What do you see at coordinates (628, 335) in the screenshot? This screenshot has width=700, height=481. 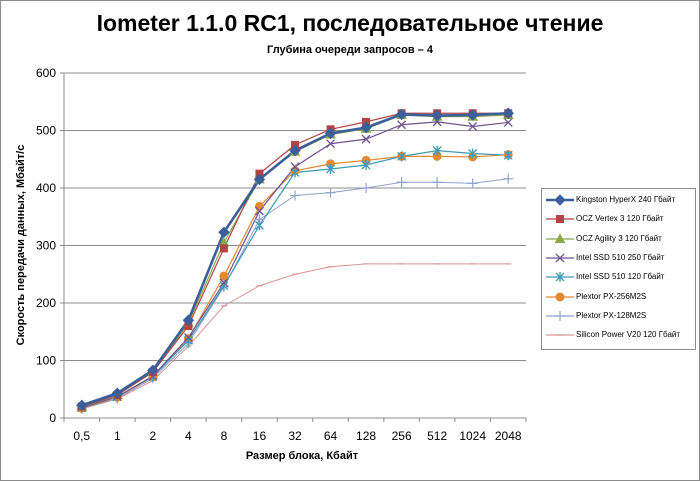 I see `legend-label: Silicon Power V20 120 Гбайт` at bounding box center [628, 335].